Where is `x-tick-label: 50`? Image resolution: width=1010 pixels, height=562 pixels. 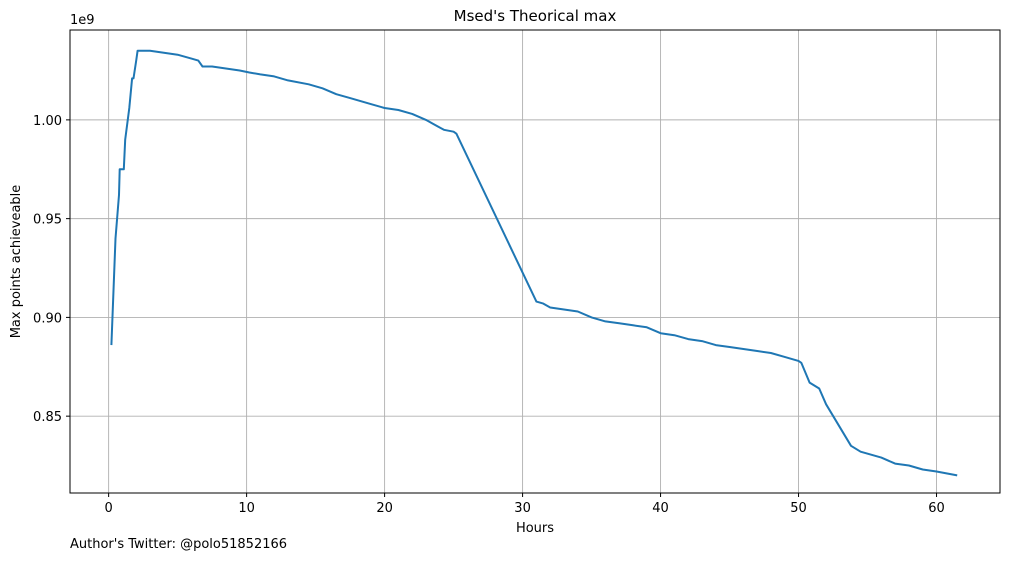
x-tick-label: 50 is located at coordinates (798, 508).